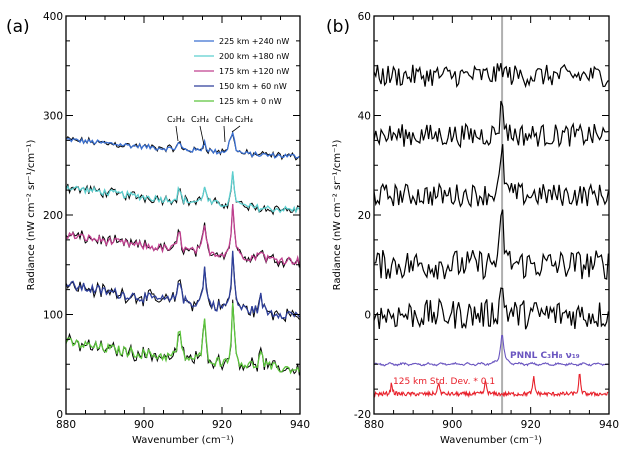  What do you see at coordinates (545, 356) in the screenshot?
I see `panel-b-pnnl-label: PNNL C₃H₈ ν₁₉` at bounding box center [545, 356].